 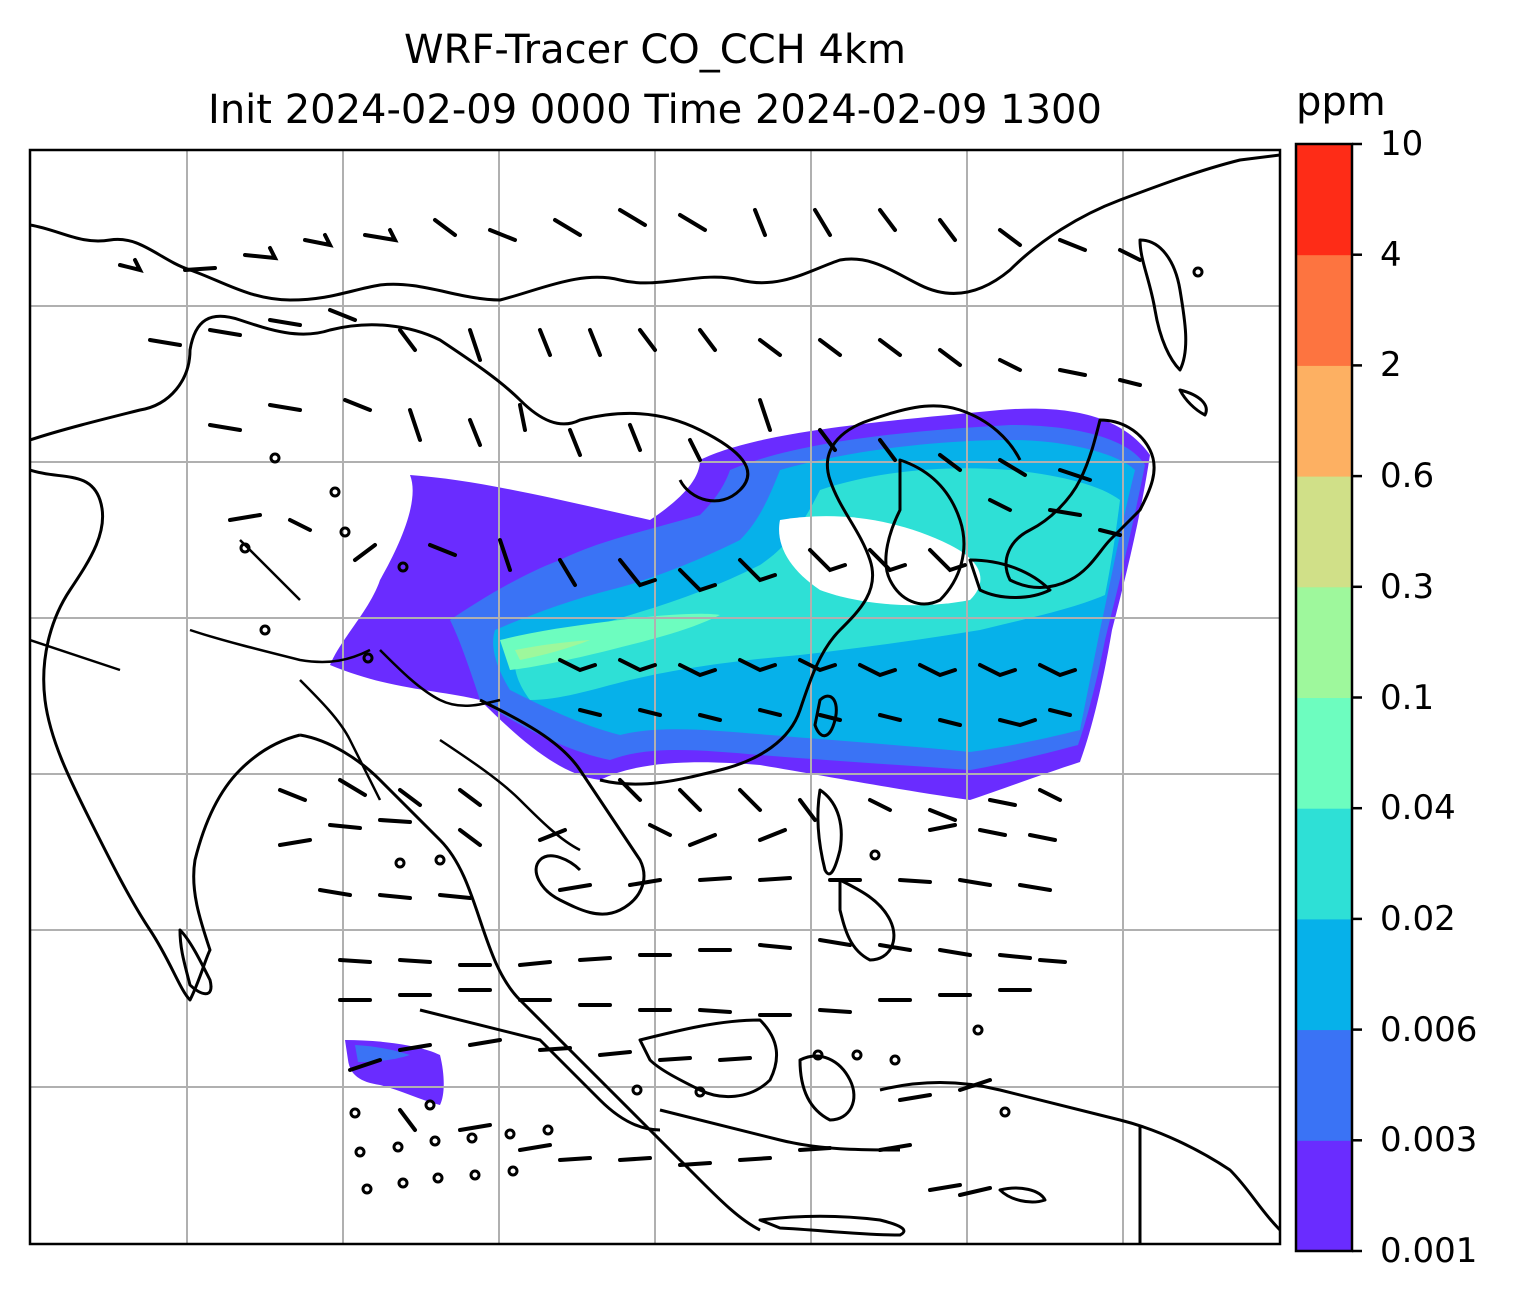 What do you see at coordinates (1407, 476) in the screenshot?
I see `colorbar-tick-label: 0.6` at bounding box center [1407, 476].